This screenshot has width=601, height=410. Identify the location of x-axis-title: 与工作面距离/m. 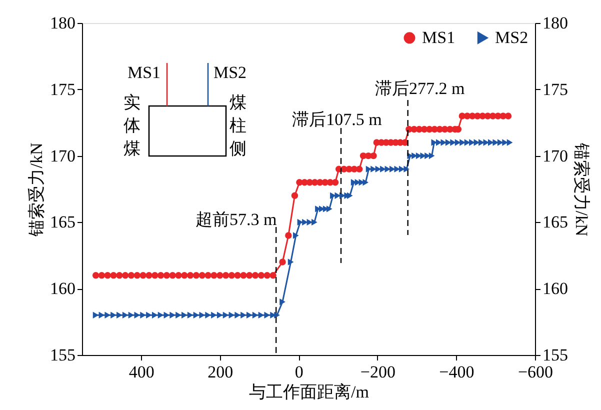
(309, 392).